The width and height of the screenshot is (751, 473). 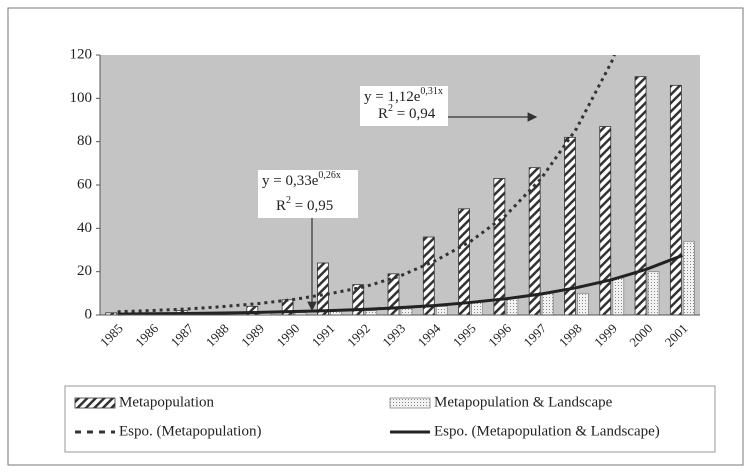 I want to click on annotation-equation: y = 1,12e0,31x, so click(x=403, y=95).